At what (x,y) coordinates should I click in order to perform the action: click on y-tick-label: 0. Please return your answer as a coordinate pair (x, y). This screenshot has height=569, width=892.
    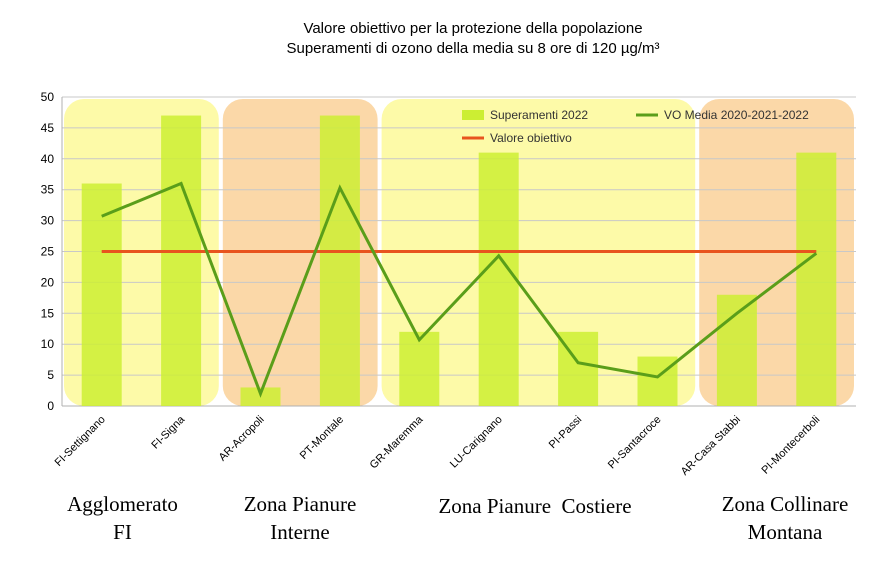
    Looking at the image, I should click on (50, 406).